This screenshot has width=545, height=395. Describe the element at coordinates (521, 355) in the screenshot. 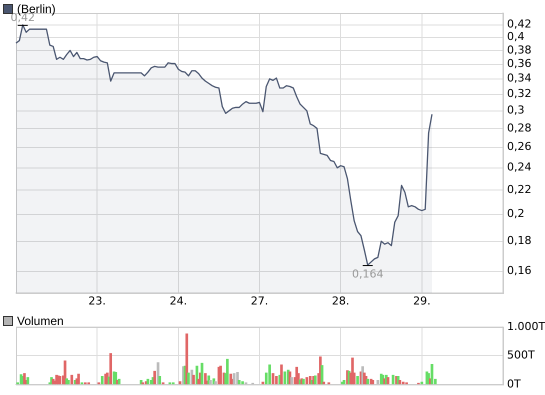

I see `y-tick-label: 500T` at that location.